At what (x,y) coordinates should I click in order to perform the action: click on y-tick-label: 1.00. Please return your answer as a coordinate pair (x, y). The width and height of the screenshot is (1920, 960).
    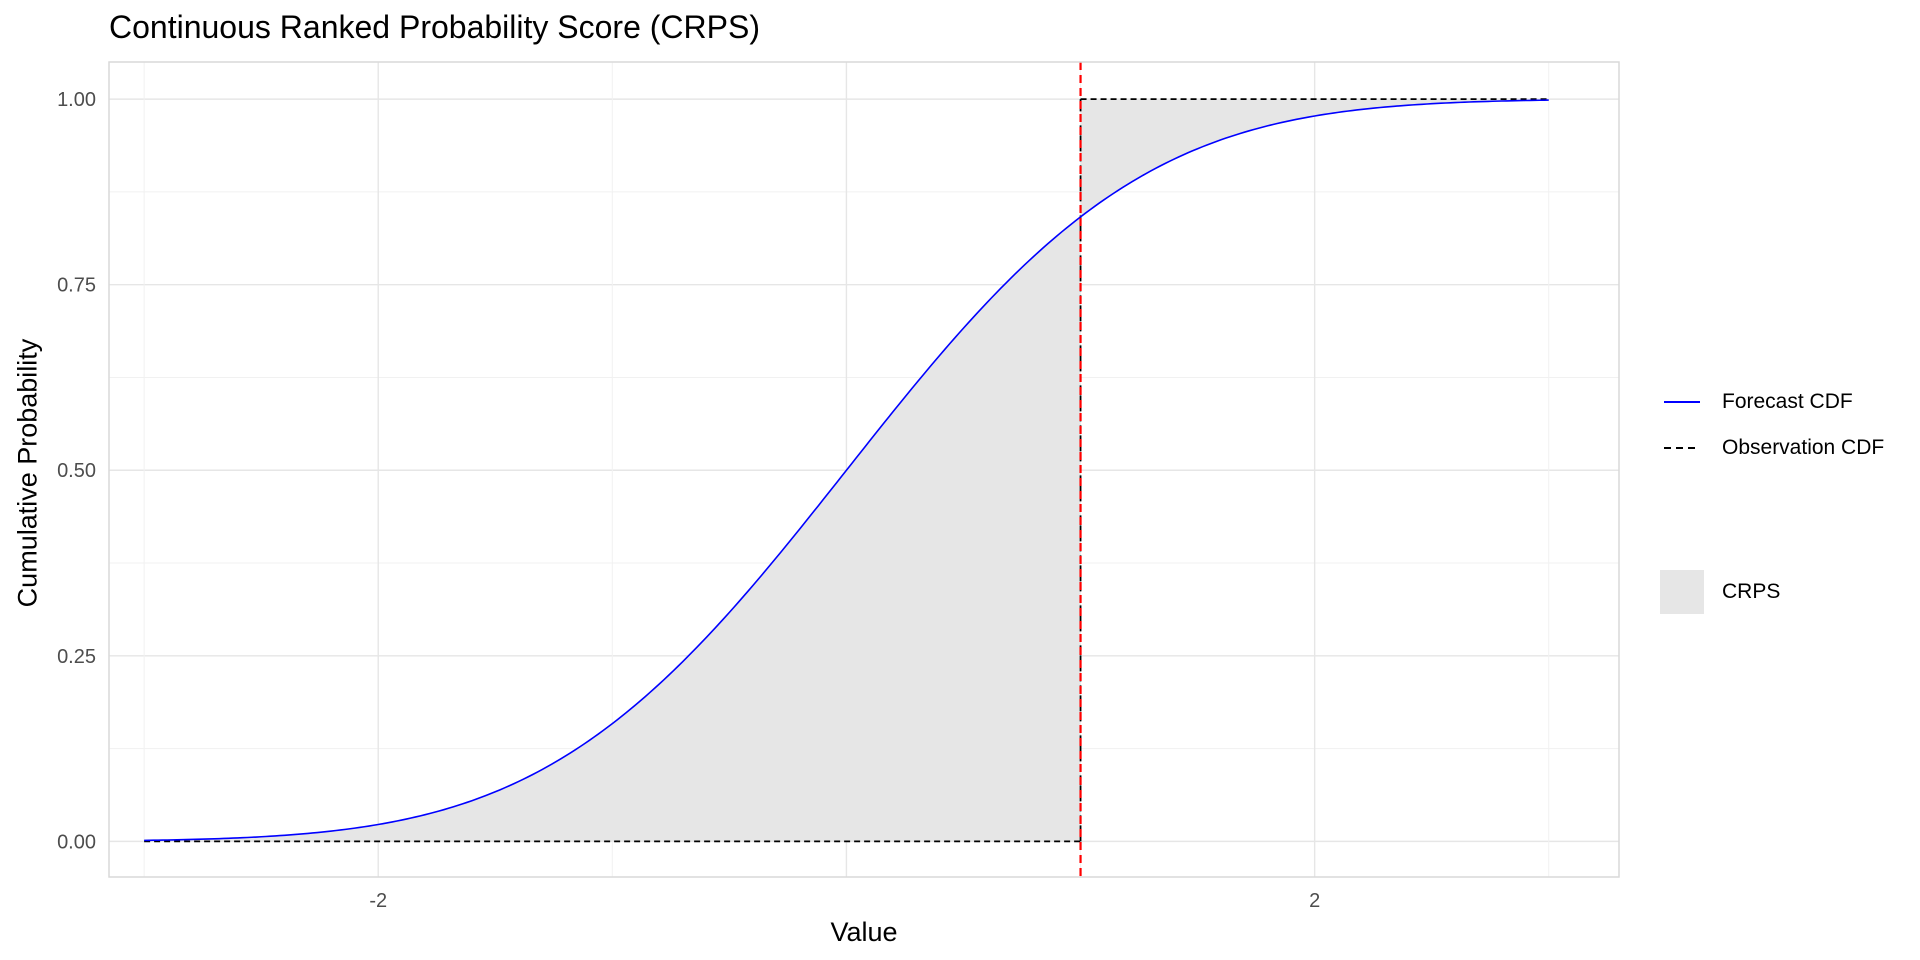
    Looking at the image, I should click on (76, 100).